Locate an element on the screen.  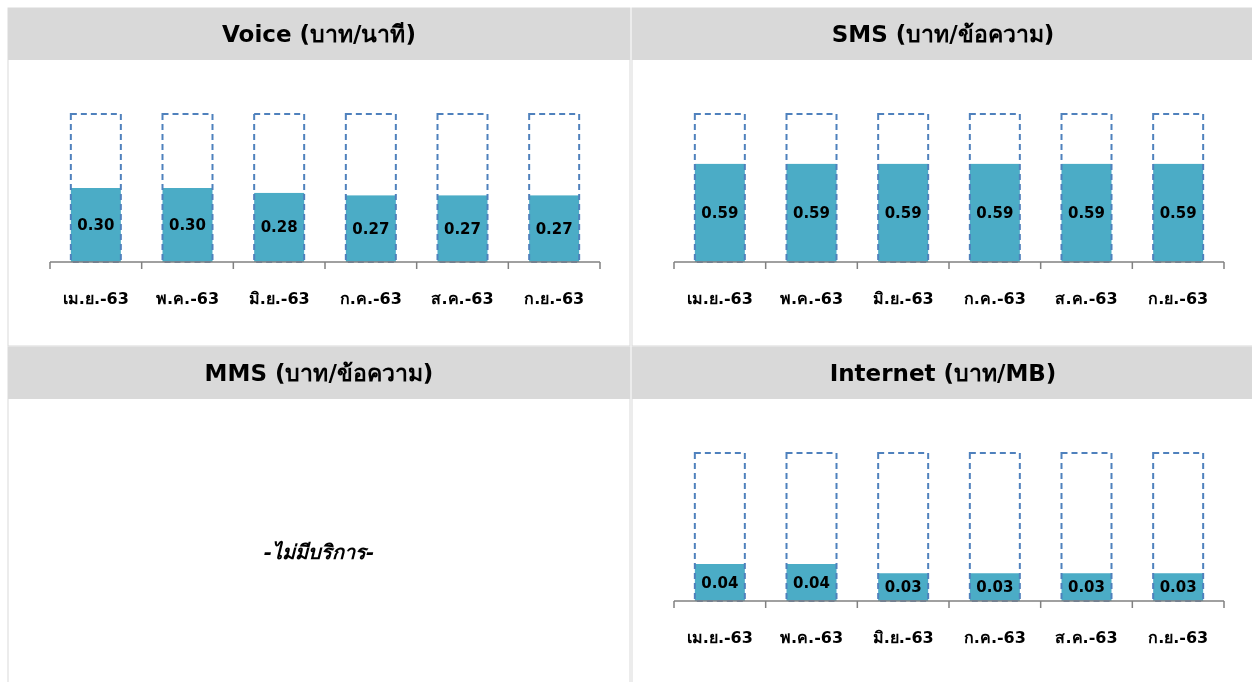
chart-title: SMS (บาท/ข้อความ) is located at coordinates (943, 34).